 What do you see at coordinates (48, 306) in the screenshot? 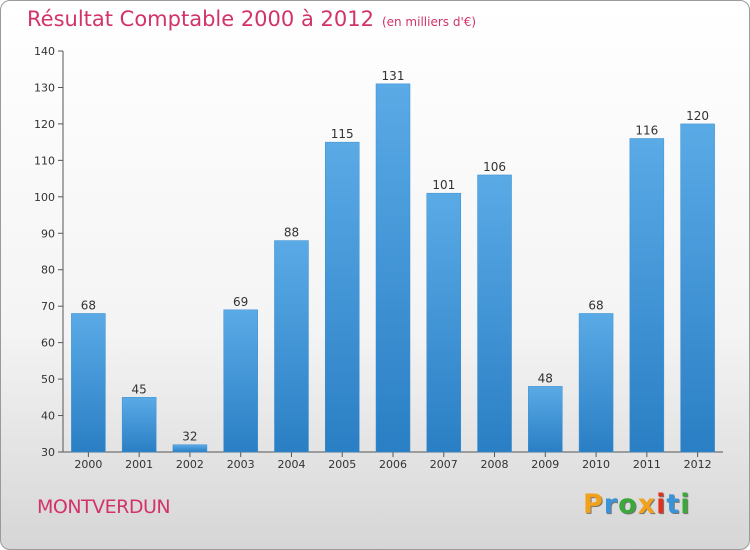
I see `y-tick-label: 70` at bounding box center [48, 306].